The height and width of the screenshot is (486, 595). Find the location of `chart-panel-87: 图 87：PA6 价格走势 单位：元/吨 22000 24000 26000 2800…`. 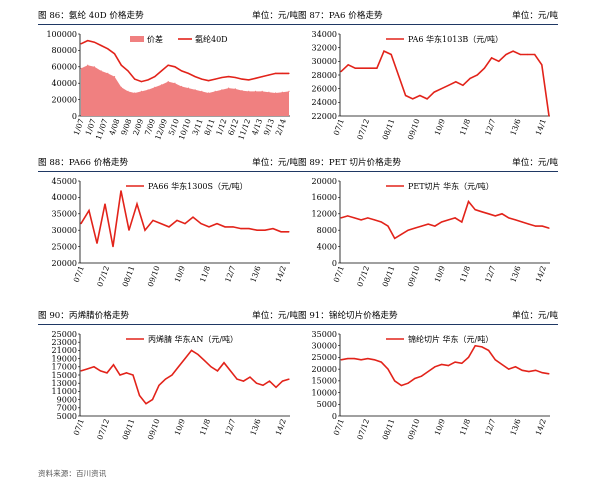

chart-panel-87: 图 87：PA6 价格走势 单位：元/吨 22000 24000 26000 2800… is located at coordinates (428, 83).